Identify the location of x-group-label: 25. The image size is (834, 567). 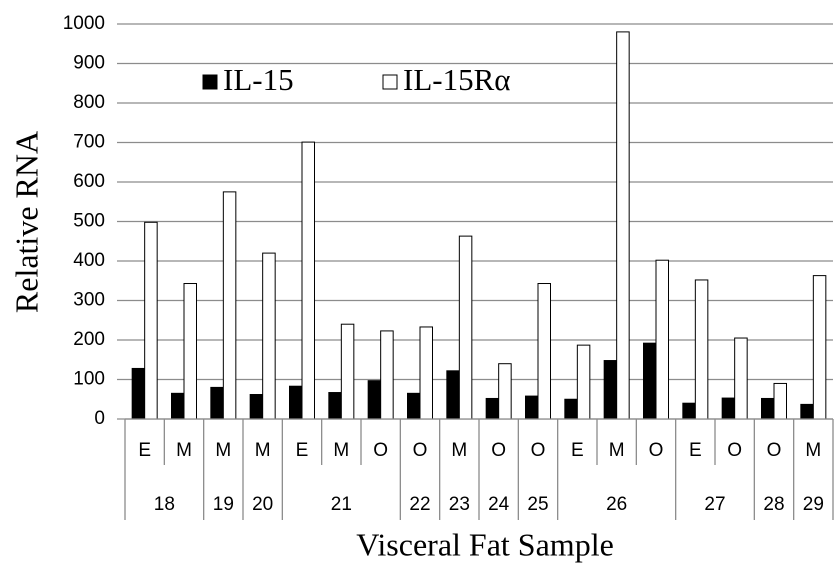
(537, 504).